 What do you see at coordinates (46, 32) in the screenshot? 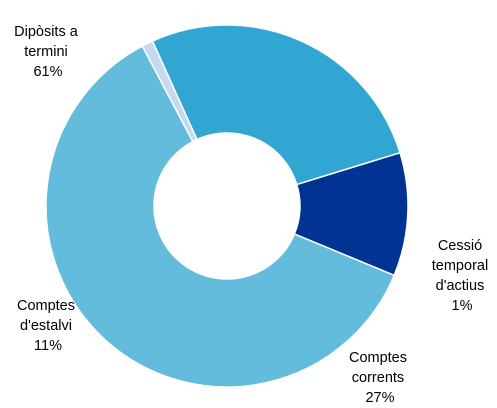
I see `label-dipositos-line-1: Dipòsits a` at bounding box center [46, 32].